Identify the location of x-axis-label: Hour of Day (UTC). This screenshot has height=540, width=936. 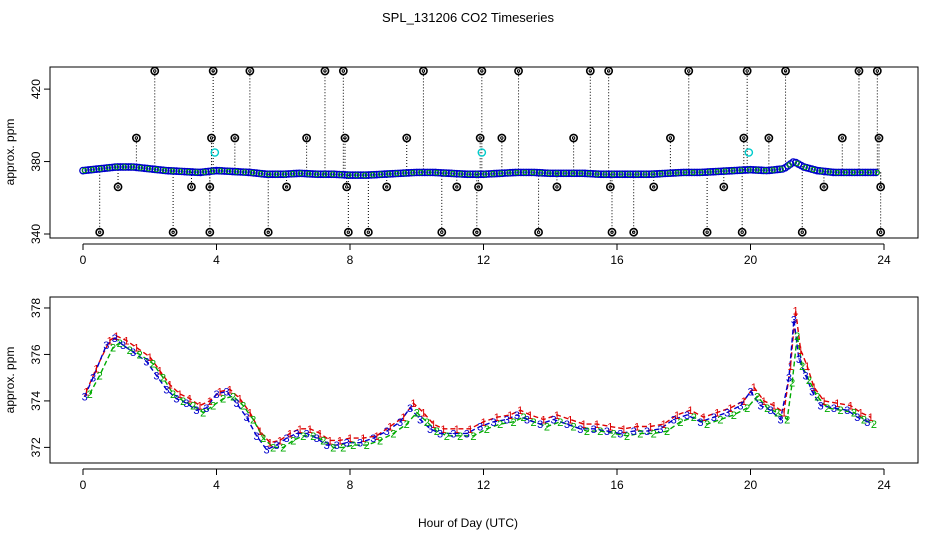
(468, 523).